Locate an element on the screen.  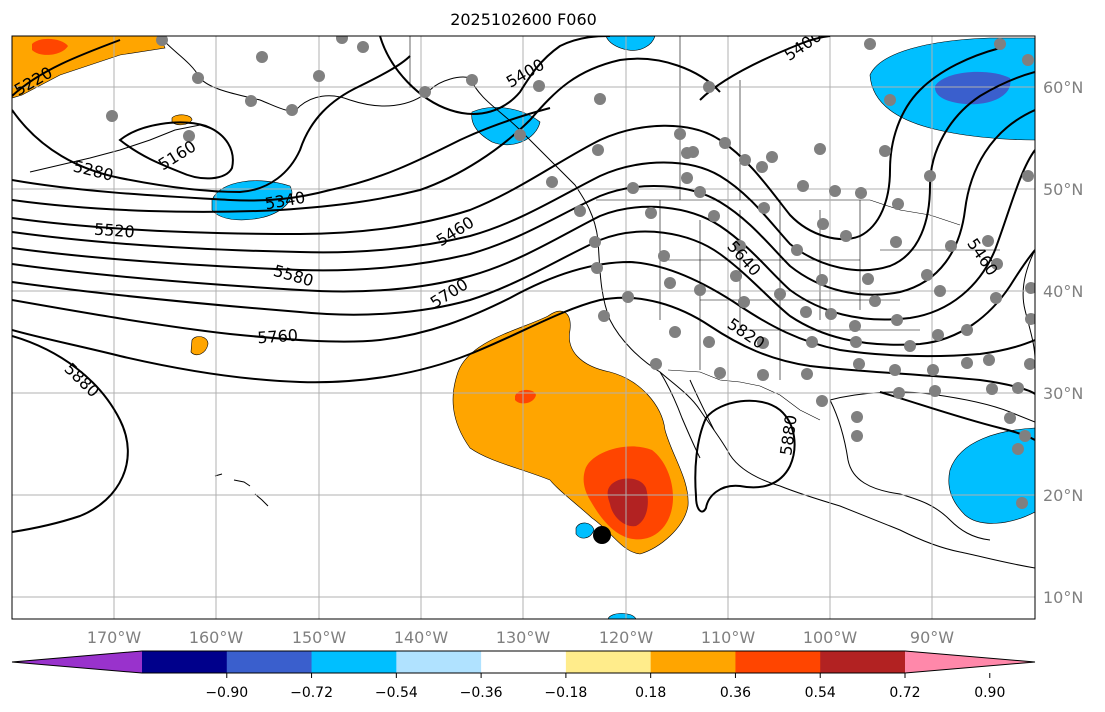
contour-5880b is located at coordinates (745, 456).